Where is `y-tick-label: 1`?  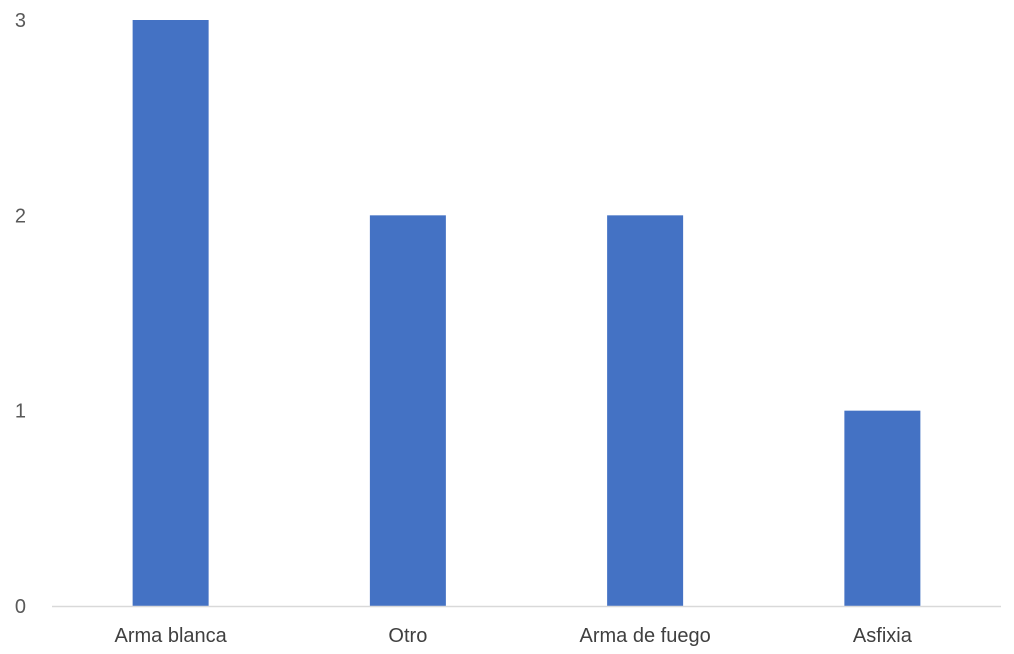
y-tick-label: 1 is located at coordinates (20, 412).